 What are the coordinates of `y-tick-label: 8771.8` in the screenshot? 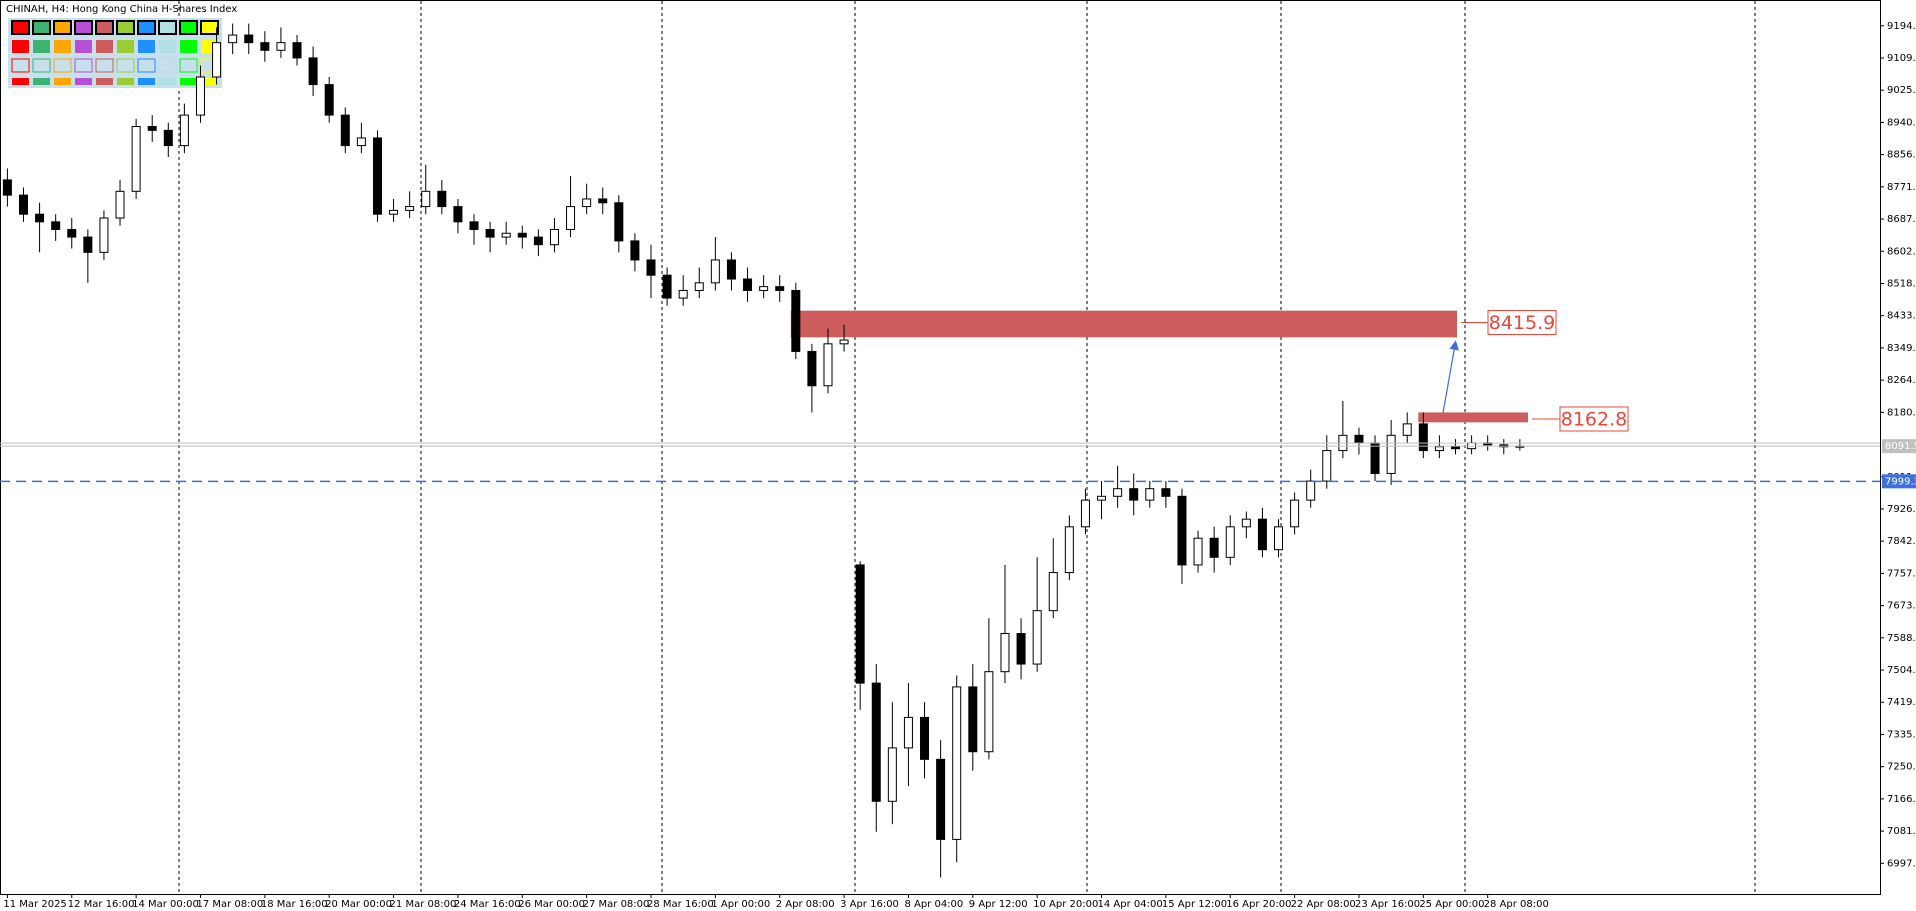 It's located at (1901, 187).